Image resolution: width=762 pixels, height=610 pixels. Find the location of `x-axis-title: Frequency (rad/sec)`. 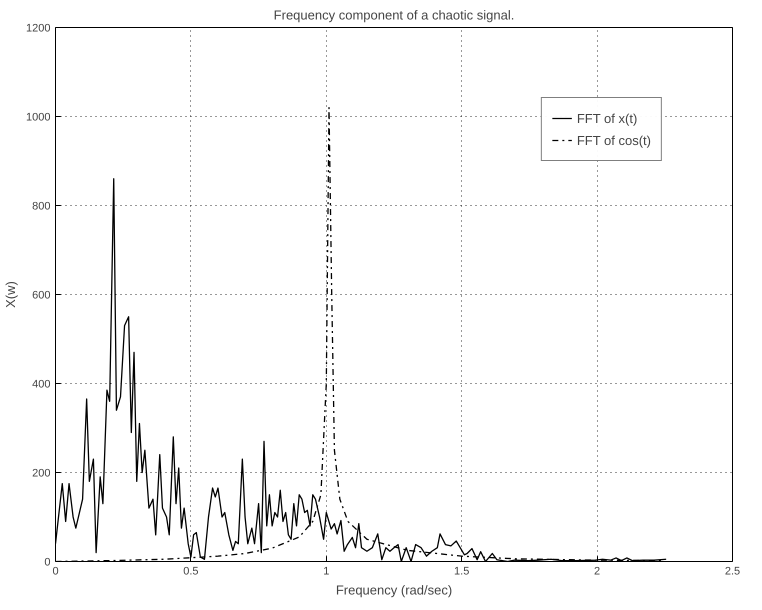

x-axis-title: Frequency (rad/sec) is located at coordinates (394, 590).